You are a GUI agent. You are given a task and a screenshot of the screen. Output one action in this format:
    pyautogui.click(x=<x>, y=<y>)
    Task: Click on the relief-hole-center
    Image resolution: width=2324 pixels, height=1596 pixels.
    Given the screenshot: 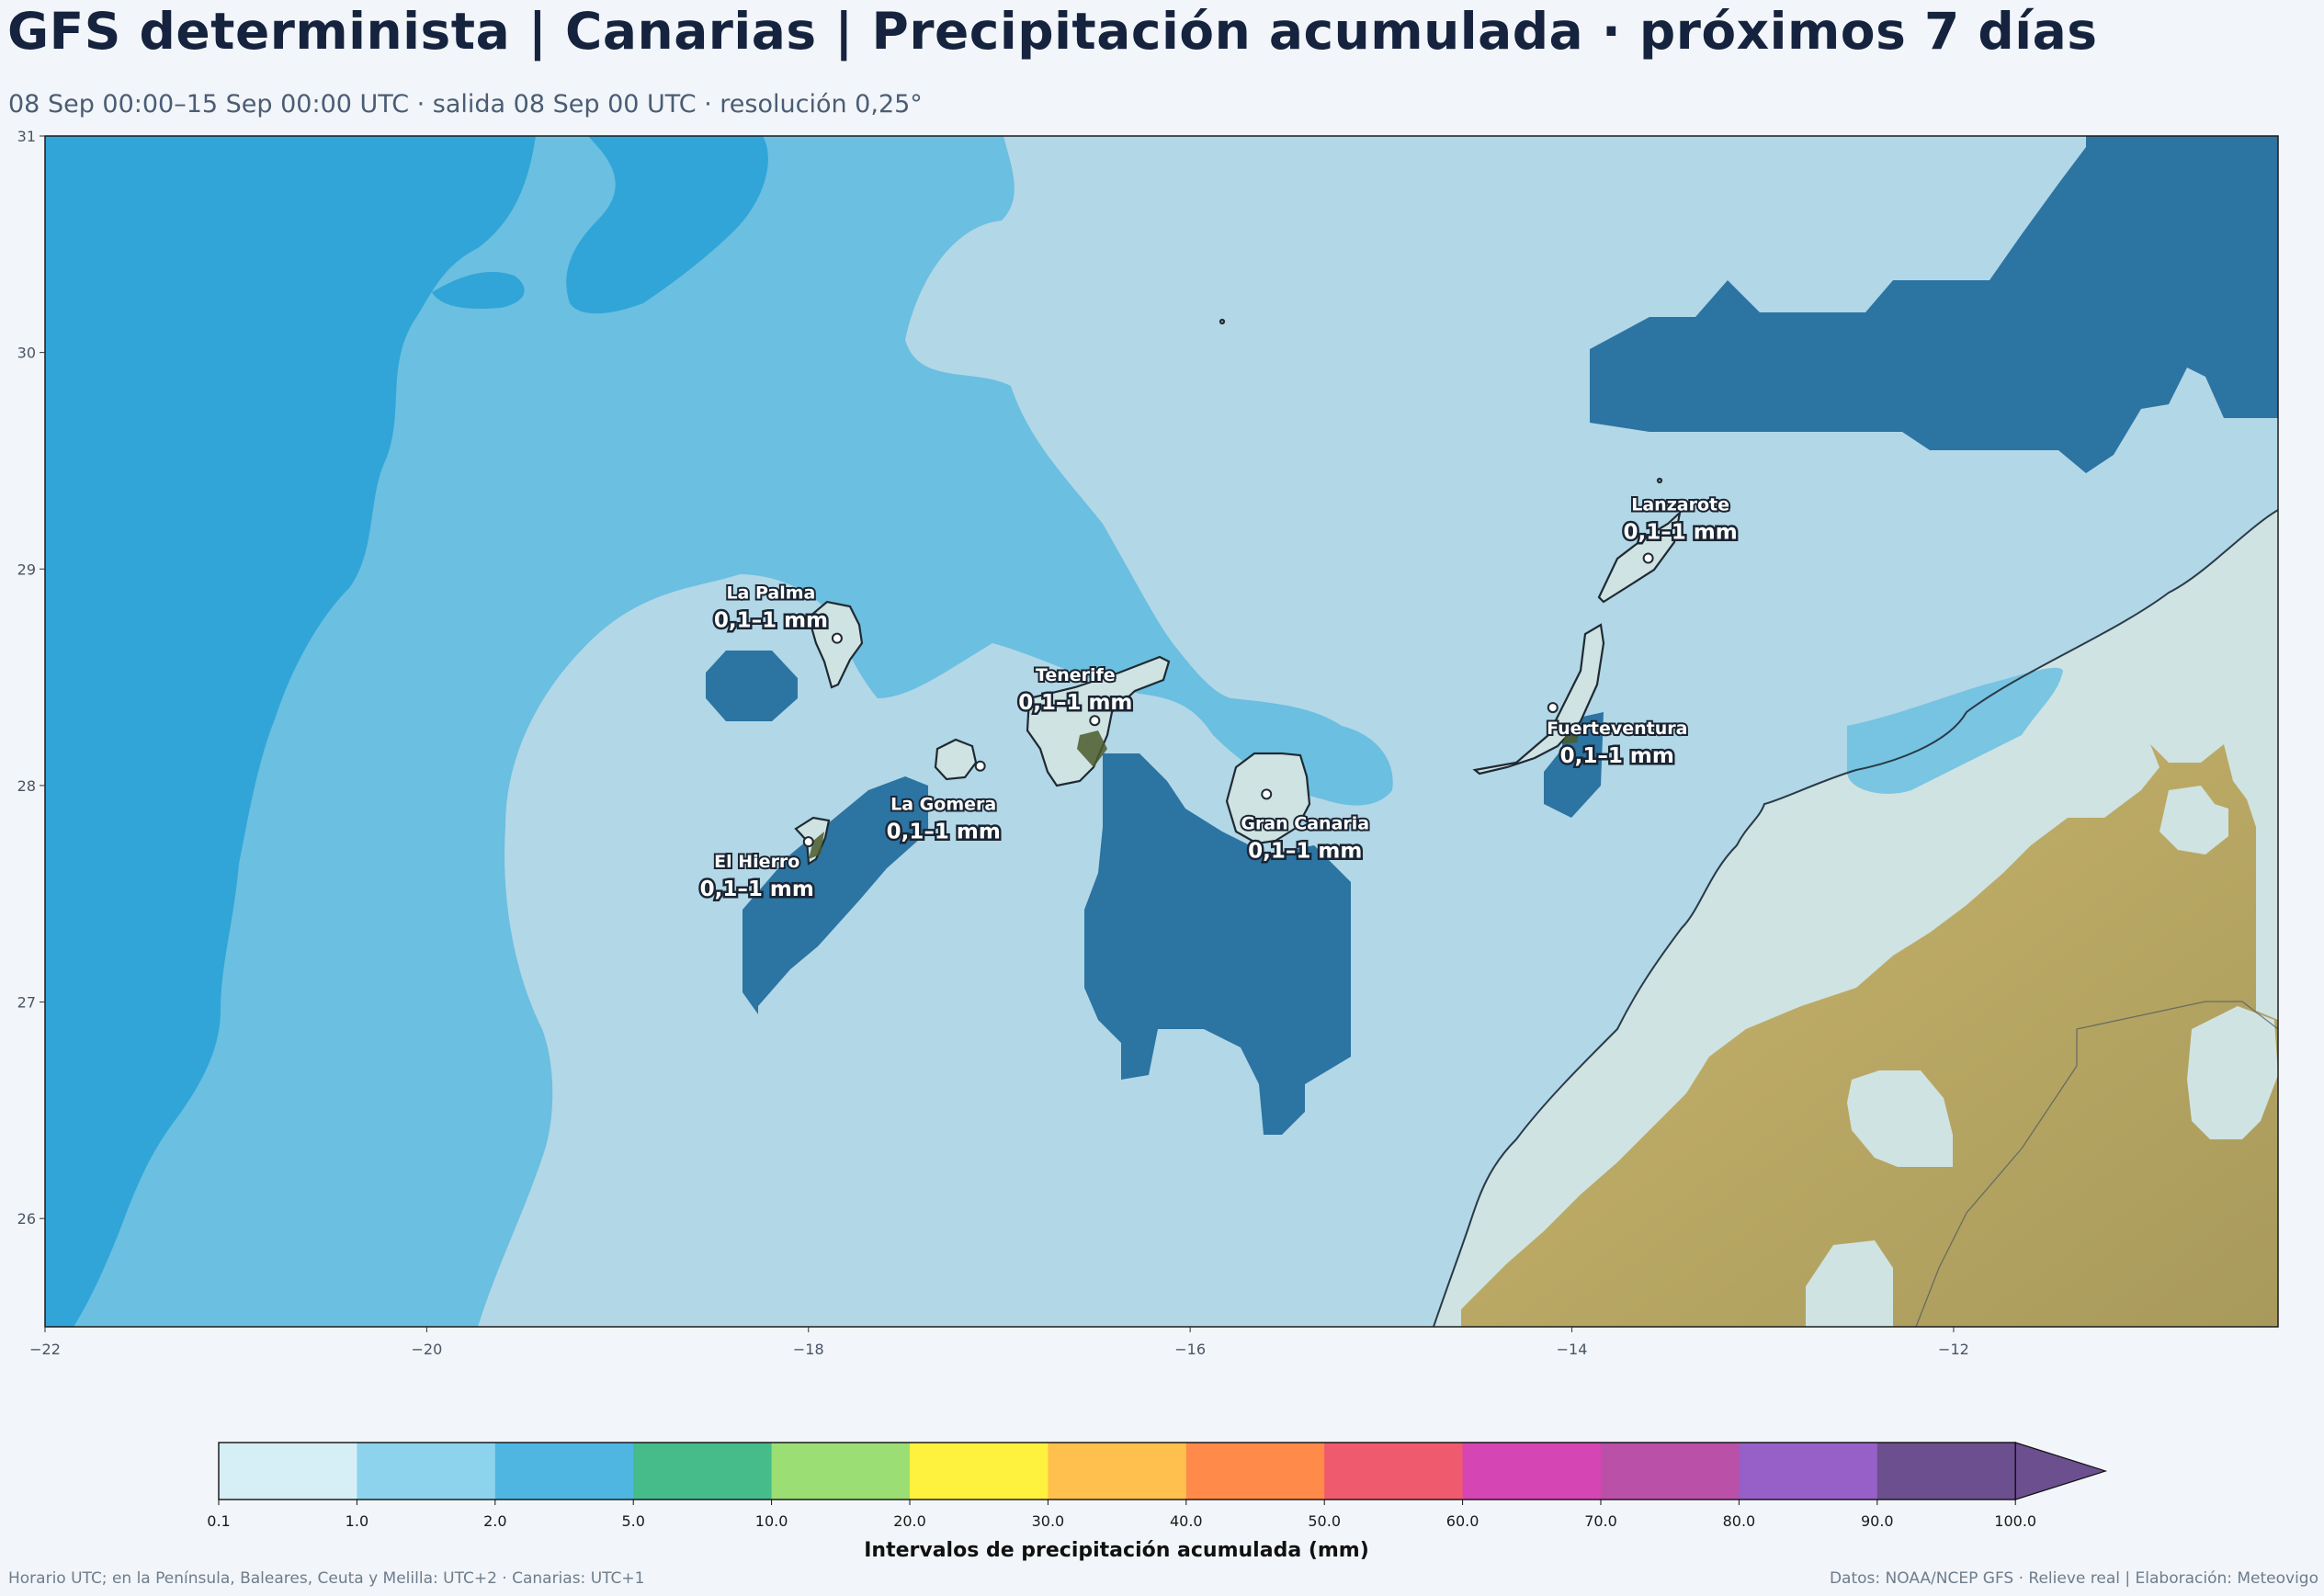 What is the action you would take?
    pyautogui.click(x=1900, y=1118)
    